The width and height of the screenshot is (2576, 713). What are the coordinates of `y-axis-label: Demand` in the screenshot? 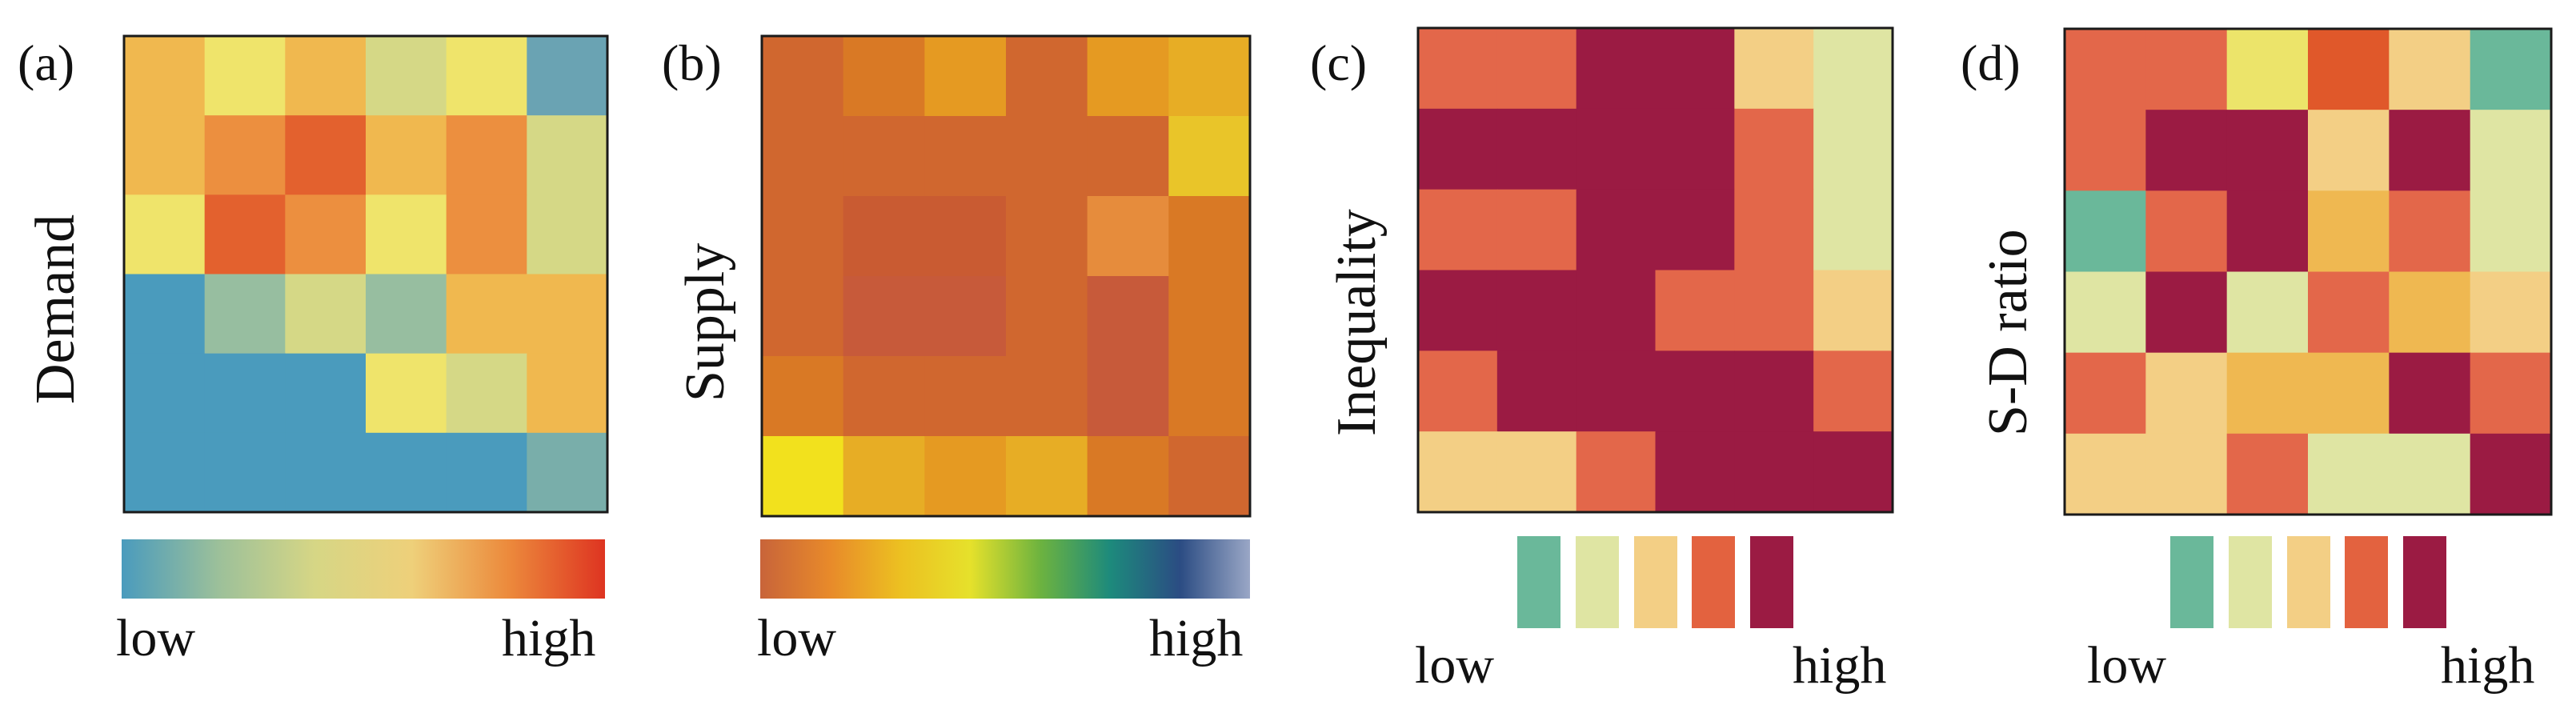 It's located at (55, 309).